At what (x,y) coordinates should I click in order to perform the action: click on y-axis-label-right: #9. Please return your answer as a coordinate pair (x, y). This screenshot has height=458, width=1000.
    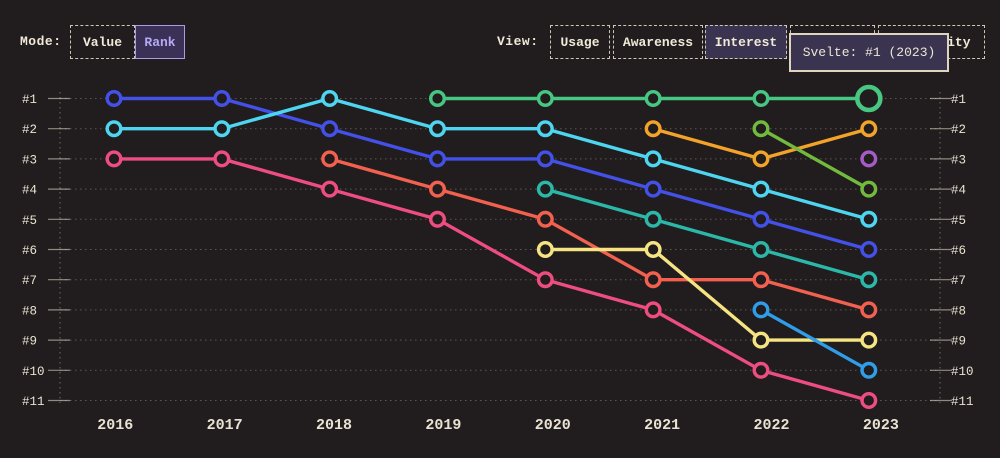
    Looking at the image, I should click on (958, 342).